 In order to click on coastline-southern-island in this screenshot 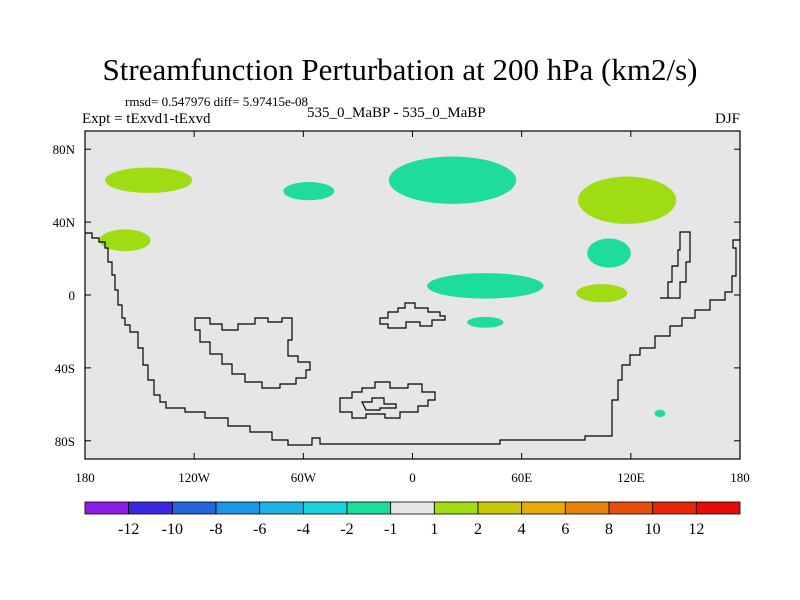, I will do `click(387, 400)`.